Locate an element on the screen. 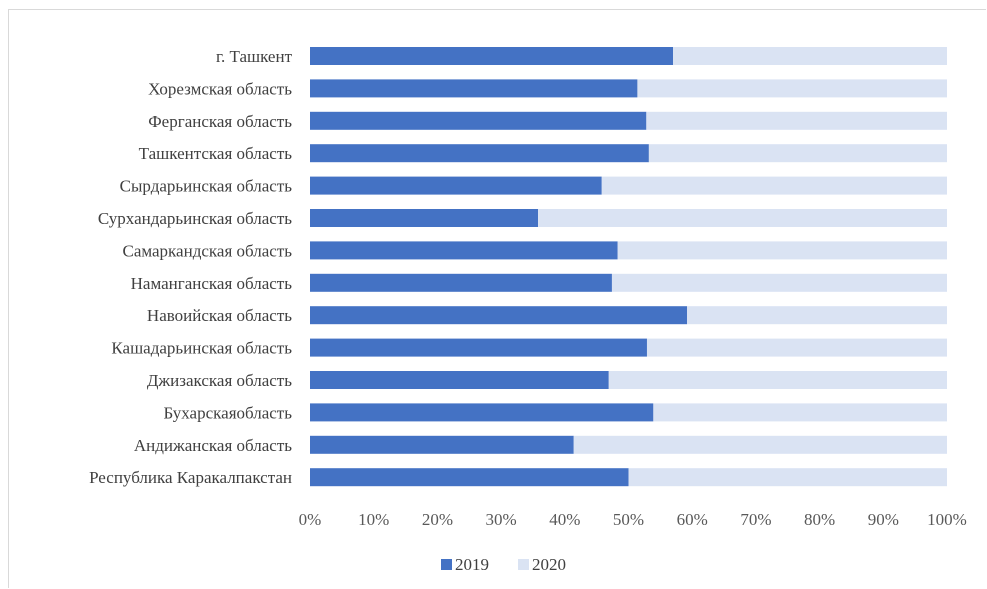  category-label: Наманганская область is located at coordinates (212, 283).